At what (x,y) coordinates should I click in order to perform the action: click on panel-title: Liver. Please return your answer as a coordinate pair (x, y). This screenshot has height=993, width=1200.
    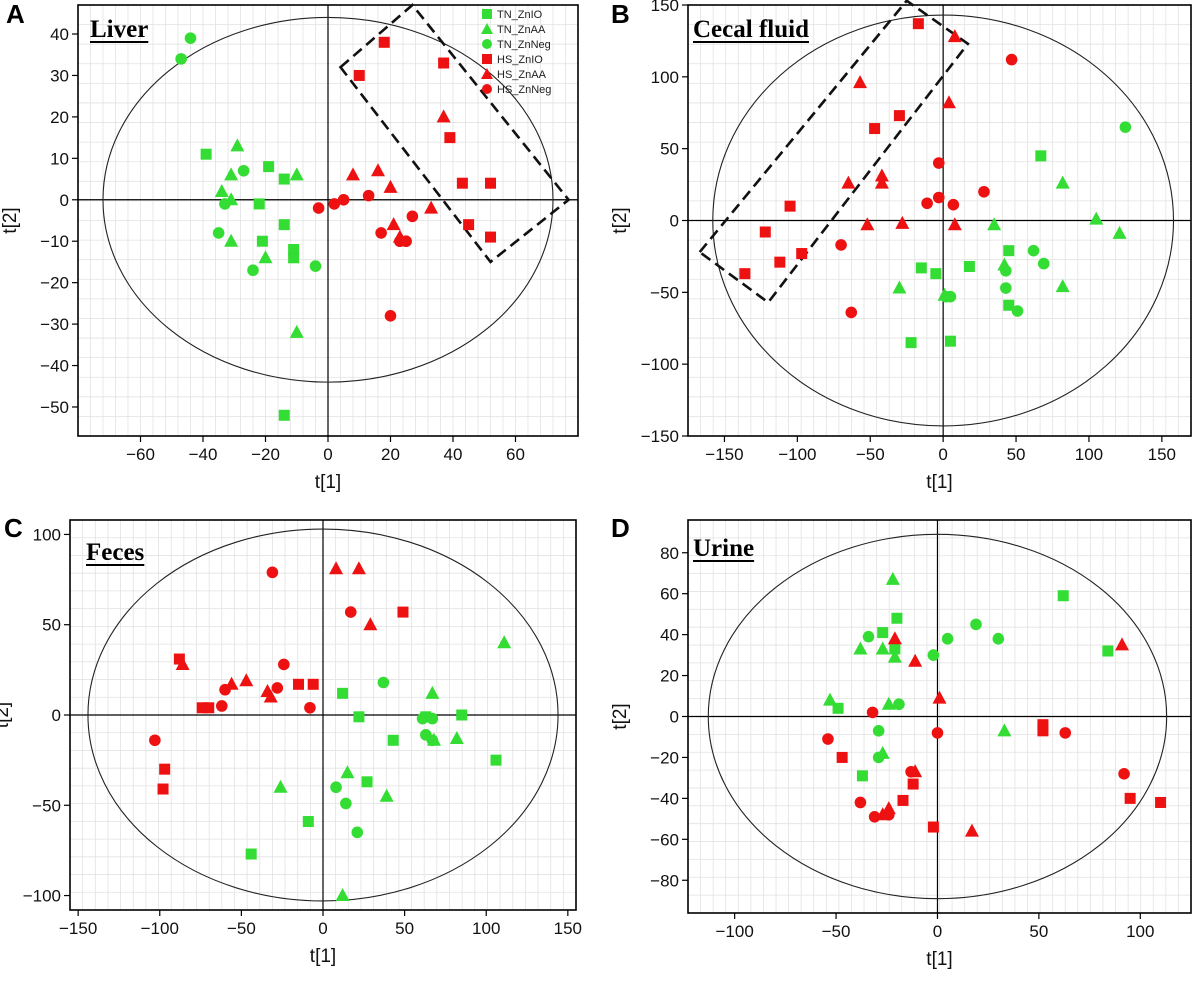
    Looking at the image, I should click on (119, 29).